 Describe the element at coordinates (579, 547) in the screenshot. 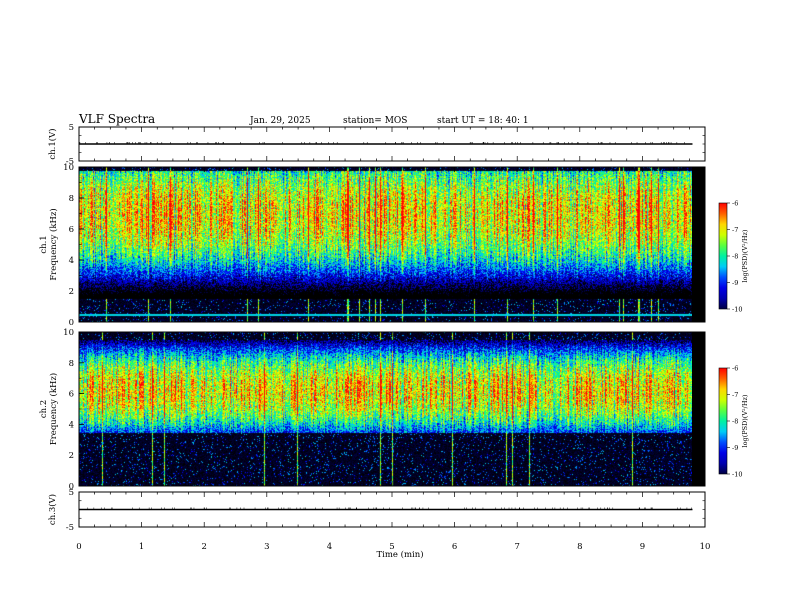

I see `x-tick-label: 8` at that location.